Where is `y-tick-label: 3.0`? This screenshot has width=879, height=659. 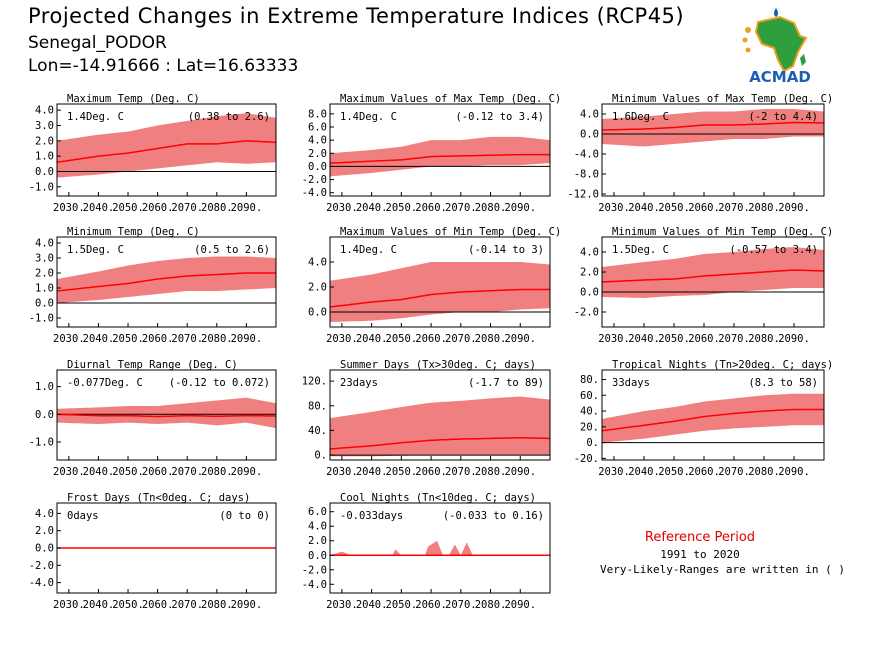 y-tick-label: 3.0 is located at coordinates (44, 126).